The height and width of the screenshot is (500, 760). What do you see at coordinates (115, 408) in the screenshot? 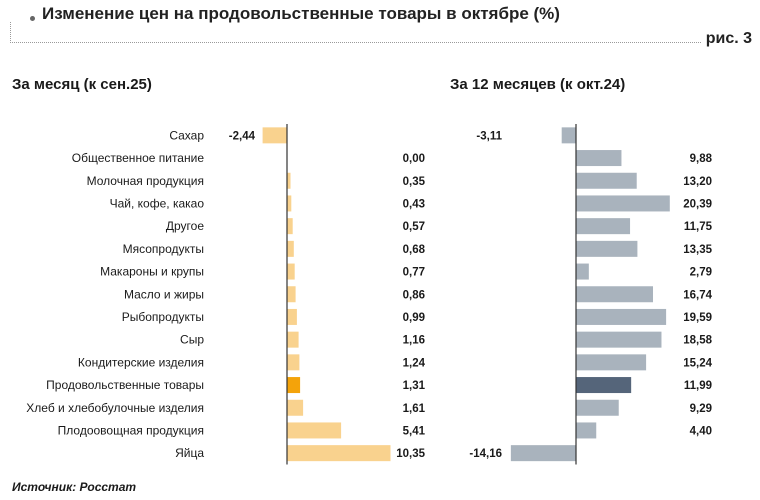
I see `category-label: Хлеб и хлебобулочные изделия` at bounding box center [115, 408].